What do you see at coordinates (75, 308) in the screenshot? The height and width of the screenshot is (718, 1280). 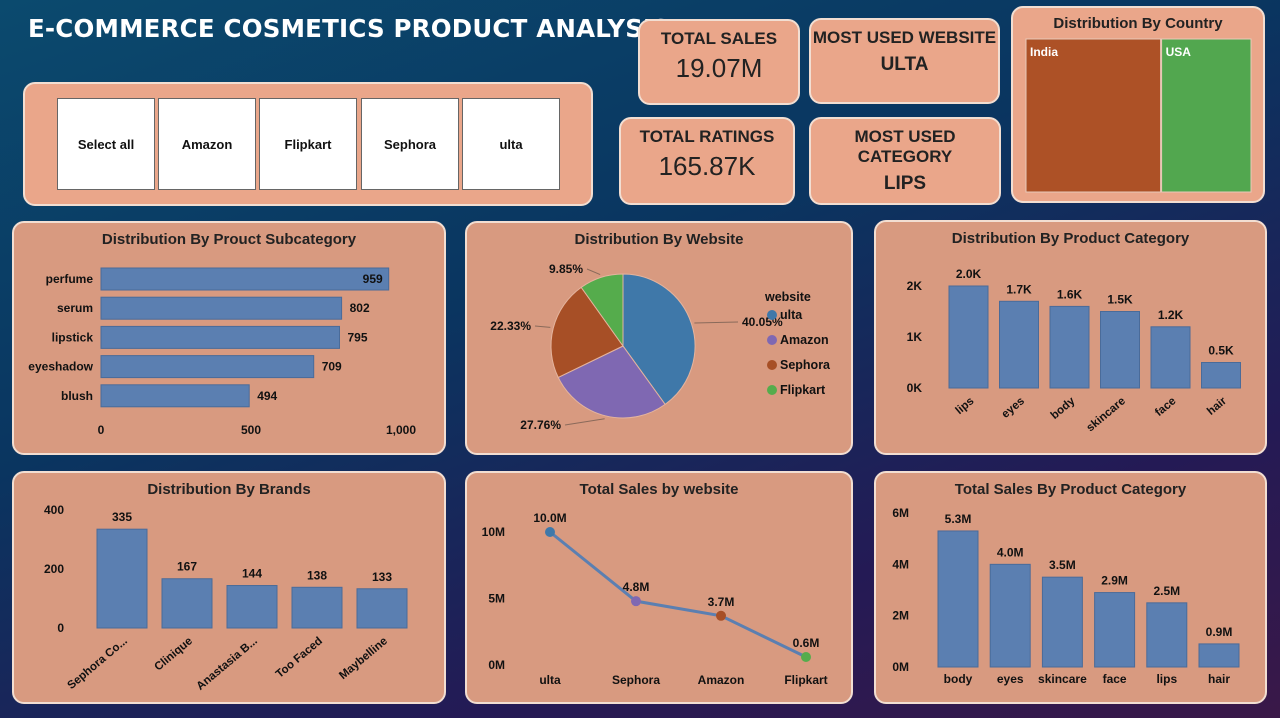 I see `category-label: serum` at bounding box center [75, 308].